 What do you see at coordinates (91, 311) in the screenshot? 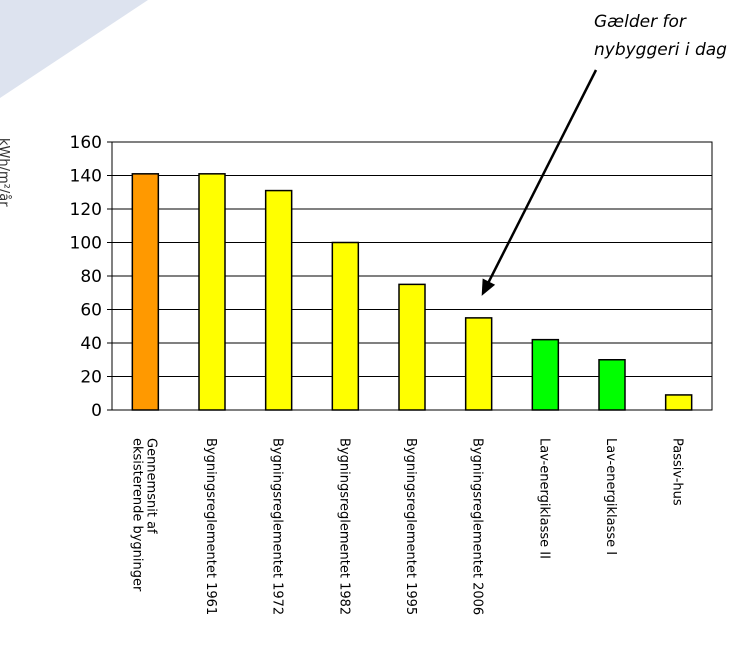
I see `y-tick-label: 60` at bounding box center [91, 311].